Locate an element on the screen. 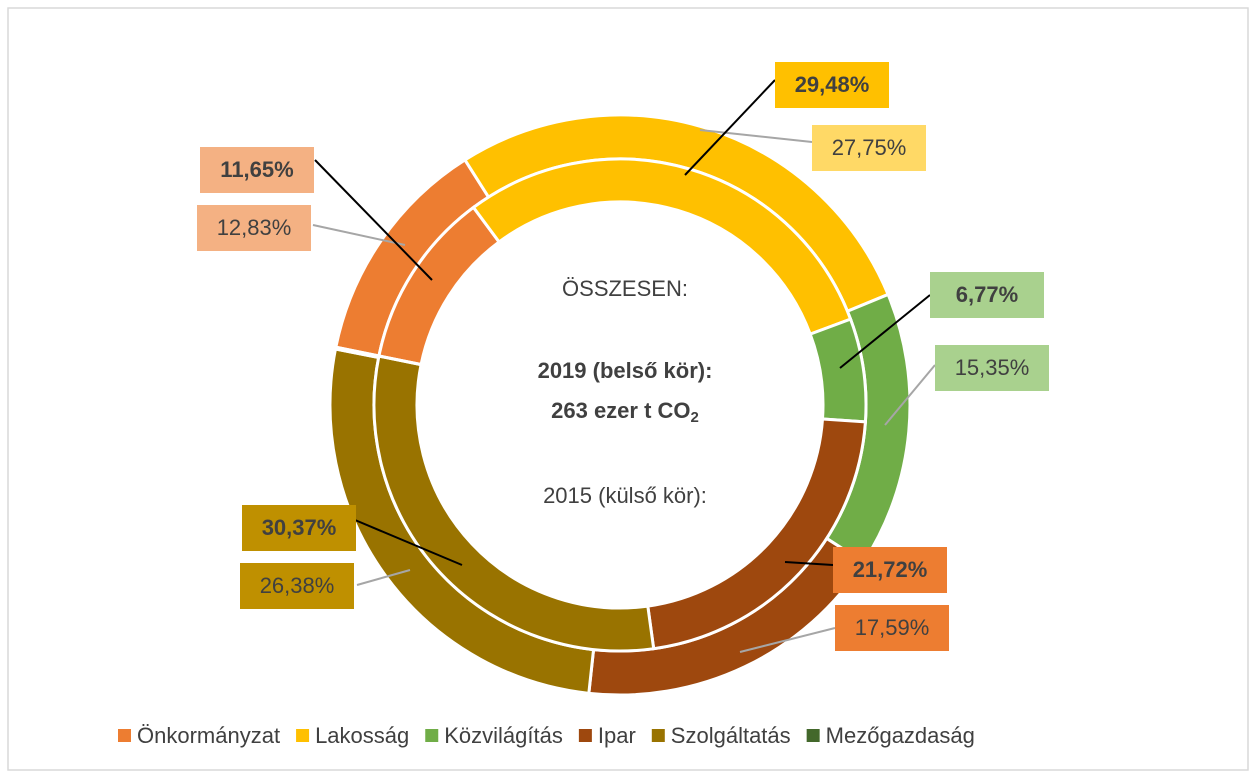 The height and width of the screenshot is (783, 1256). center-amount-main: 263 ezer t CO is located at coordinates (620, 410).